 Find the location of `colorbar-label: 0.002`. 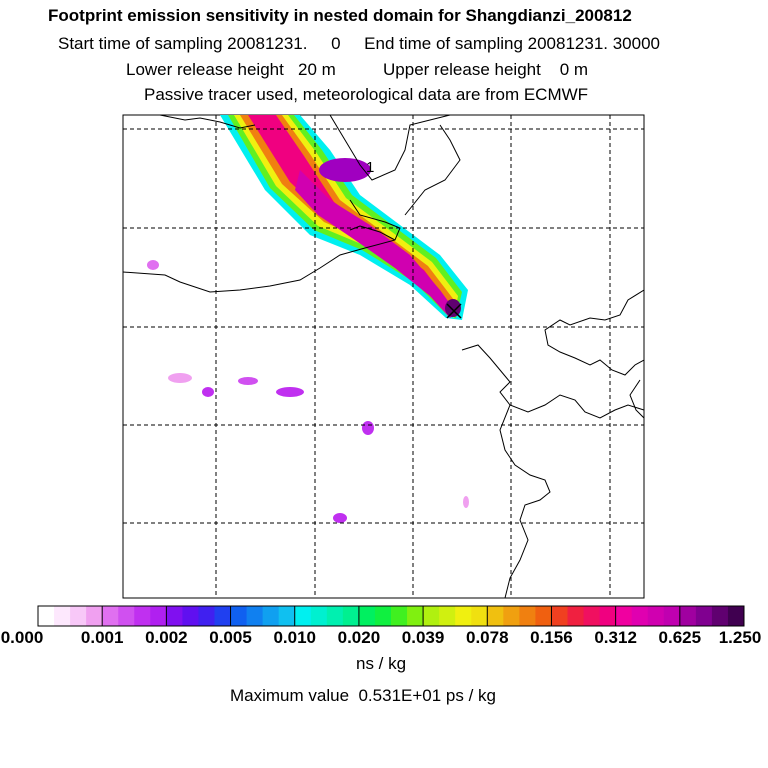

colorbar-label: 0.002 is located at coordinates (166, 637).